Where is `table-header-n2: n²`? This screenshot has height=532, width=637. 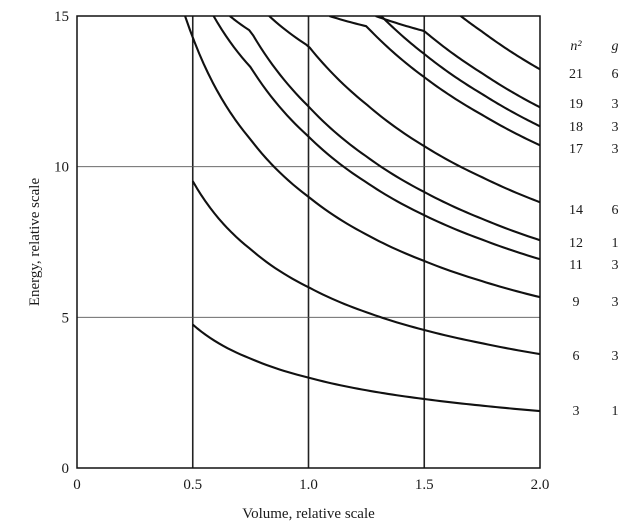 table-header-n2: n² is located at coordinates (576, 46).